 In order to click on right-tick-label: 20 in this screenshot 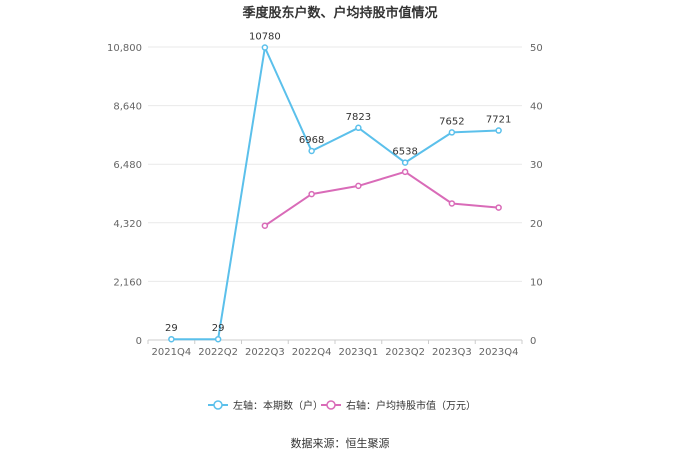, I will do `click(536, 224)`.